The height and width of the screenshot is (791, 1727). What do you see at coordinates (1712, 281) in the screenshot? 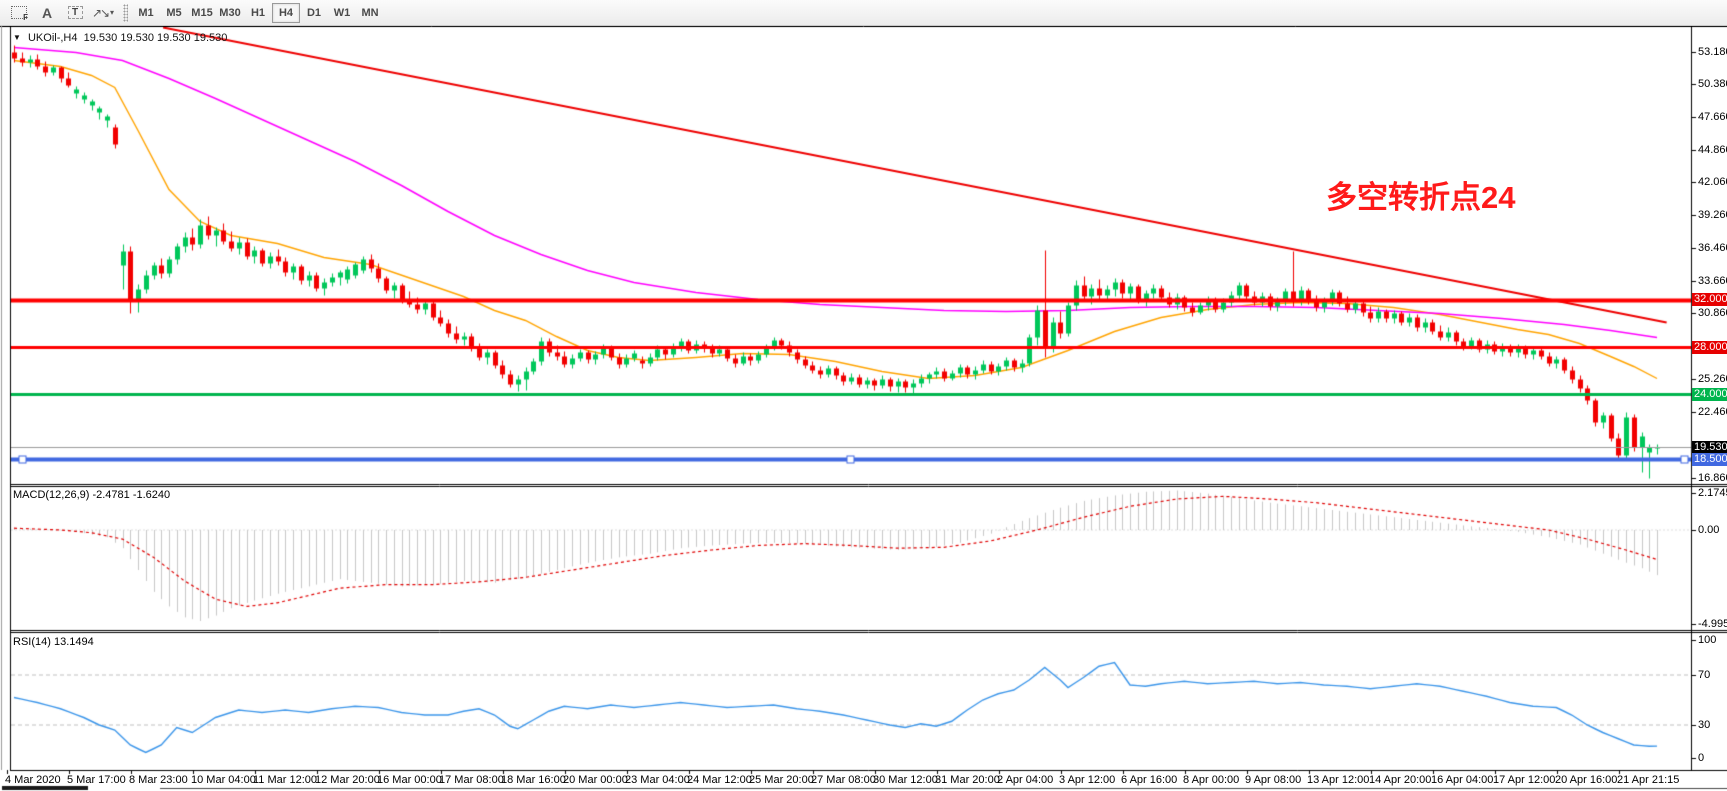
I see `price-axis-tick: 33.660` at bounding box center [1712, 281].